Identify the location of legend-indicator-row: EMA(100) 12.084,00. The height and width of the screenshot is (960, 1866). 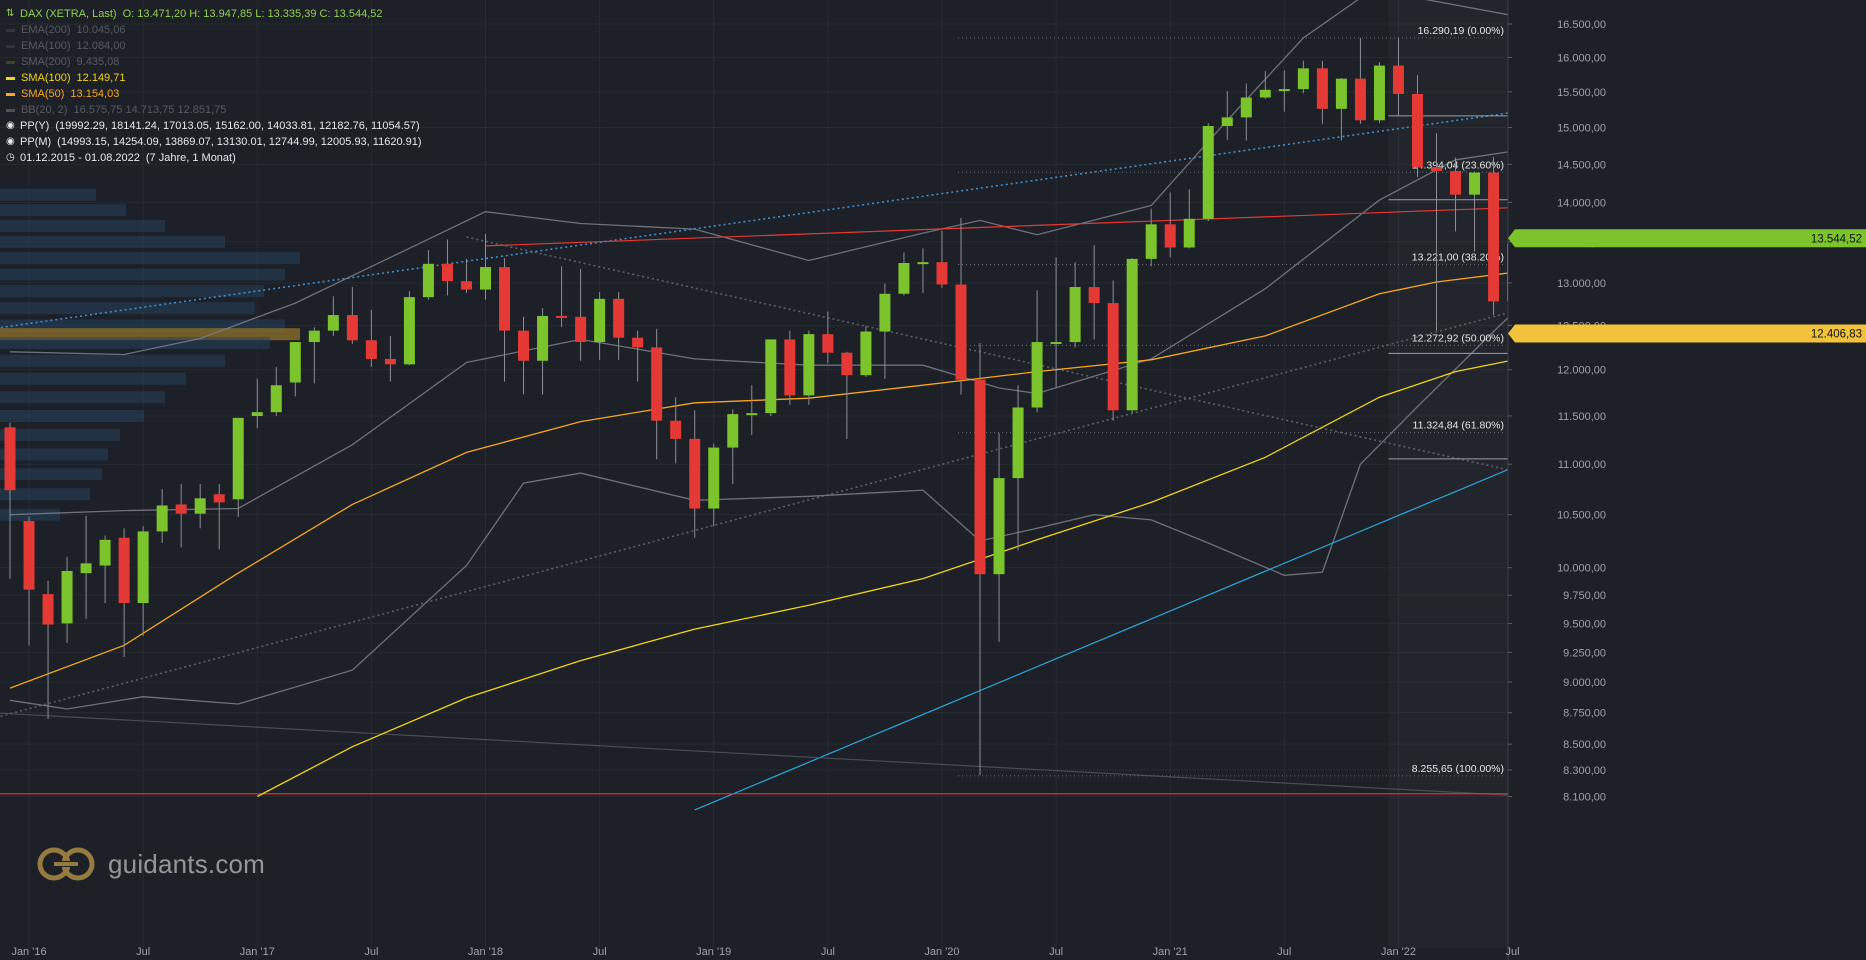
(214, 46).